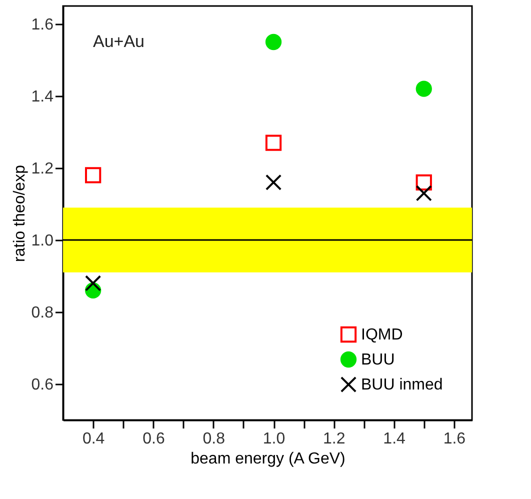  Describe the element at coordinates (42, 25) in the screenshot. I see `y-tick-label: 1.6` at that location.